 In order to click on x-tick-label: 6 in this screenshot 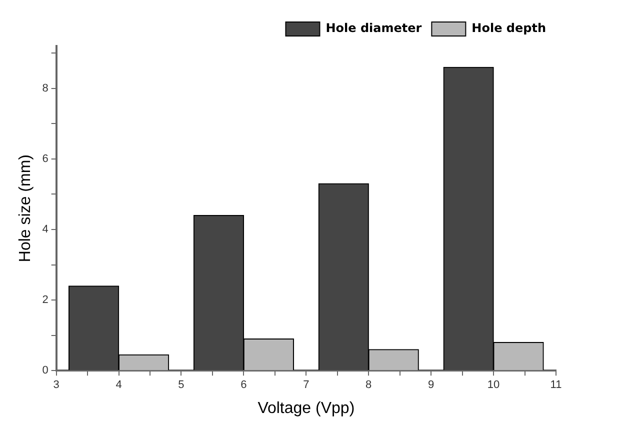, I will do `click(243, 385)`.